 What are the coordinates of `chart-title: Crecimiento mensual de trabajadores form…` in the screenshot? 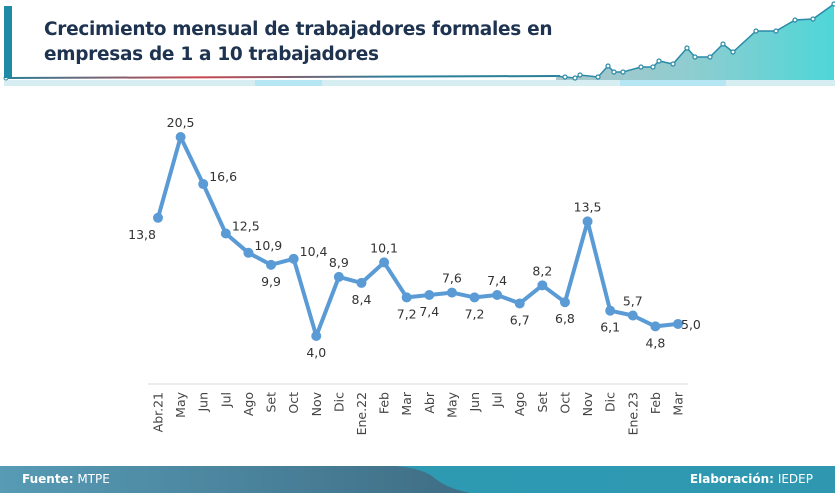 It's located at (304, 42).